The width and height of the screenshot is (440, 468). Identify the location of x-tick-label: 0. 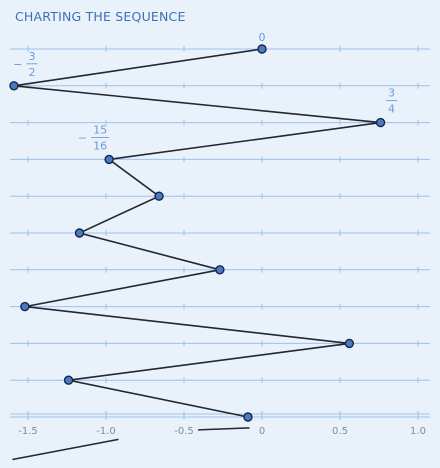
(262, 431).